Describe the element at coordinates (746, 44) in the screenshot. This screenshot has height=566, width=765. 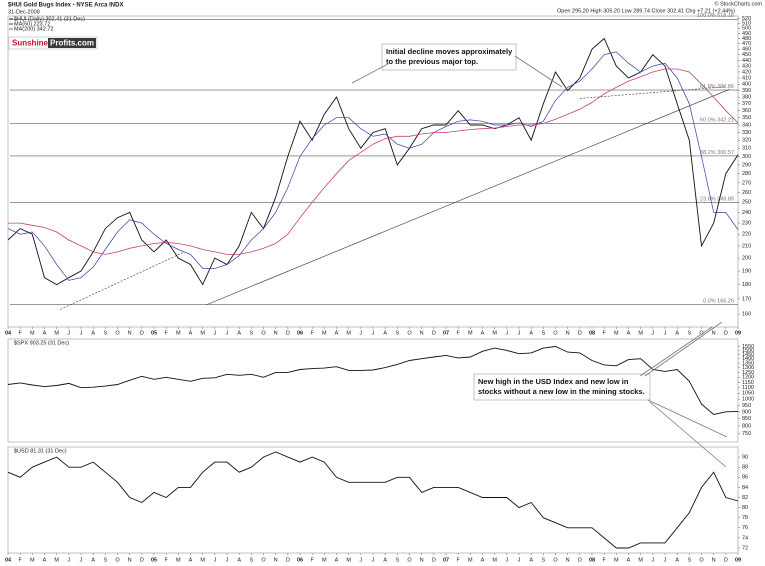
I see `y-tick-label: 470` at that location.